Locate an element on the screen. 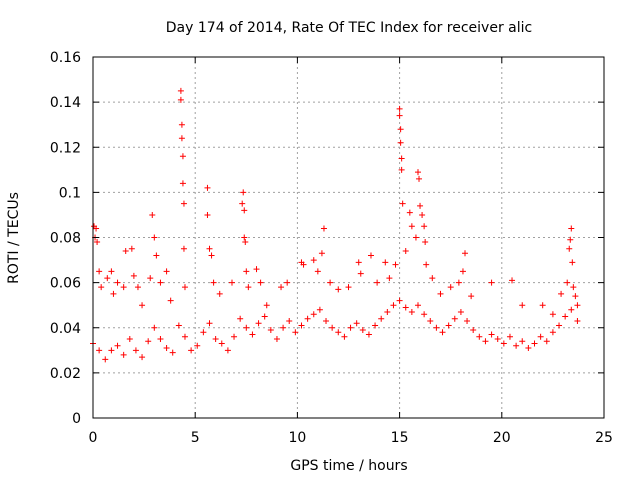 This screenshot has width=640, height=480. x-tick-label: 15 is located at coordinates (400, 438).